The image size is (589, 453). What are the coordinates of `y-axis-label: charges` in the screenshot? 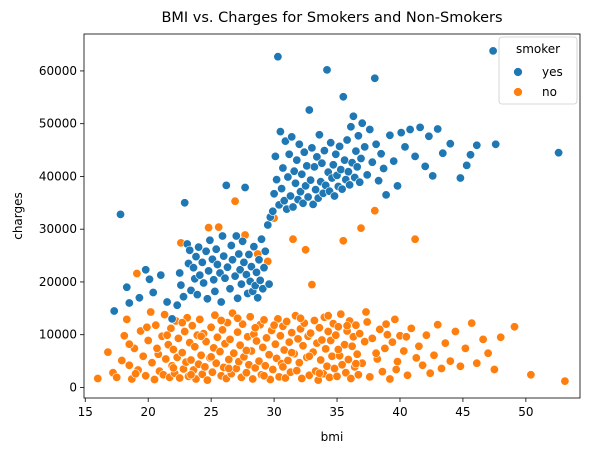 It's located at (18, 216).